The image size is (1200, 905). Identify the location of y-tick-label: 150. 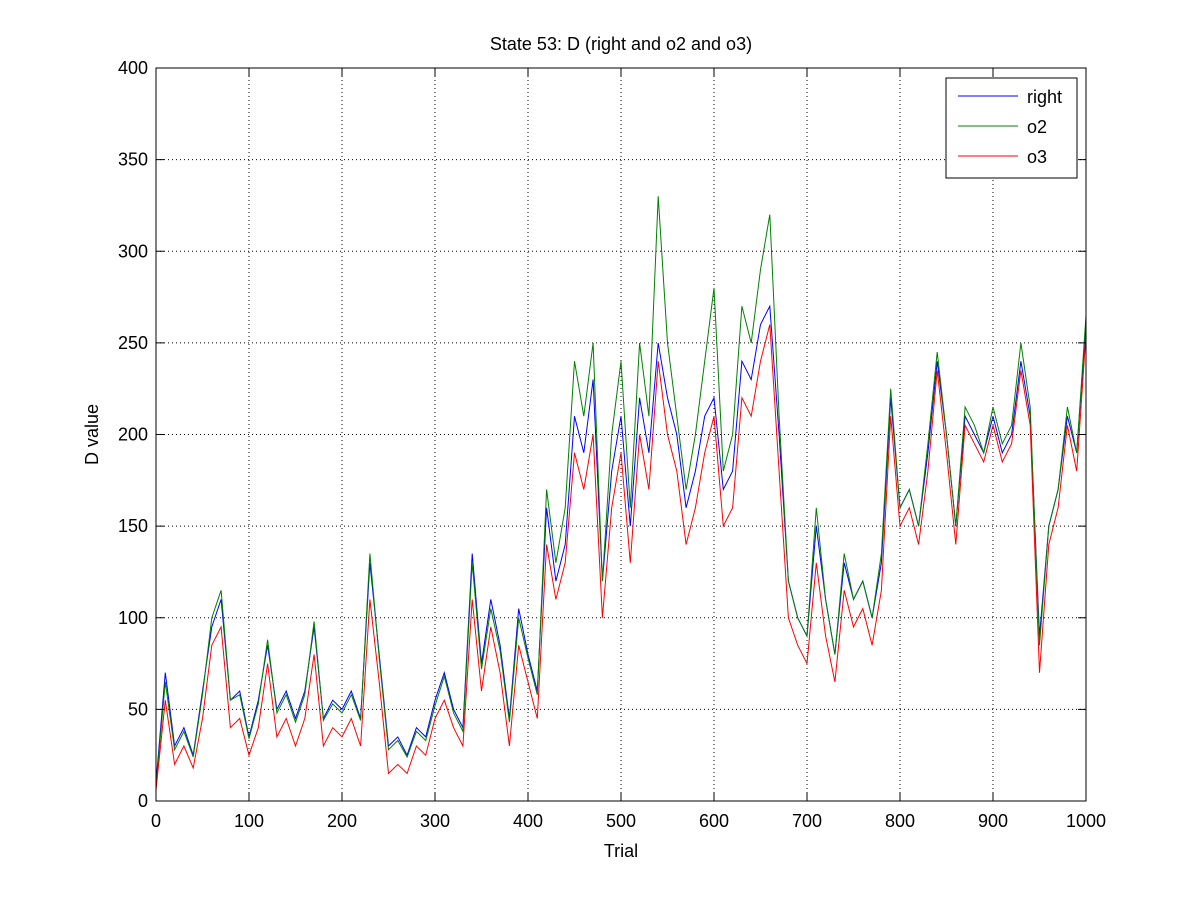
(133, 526).